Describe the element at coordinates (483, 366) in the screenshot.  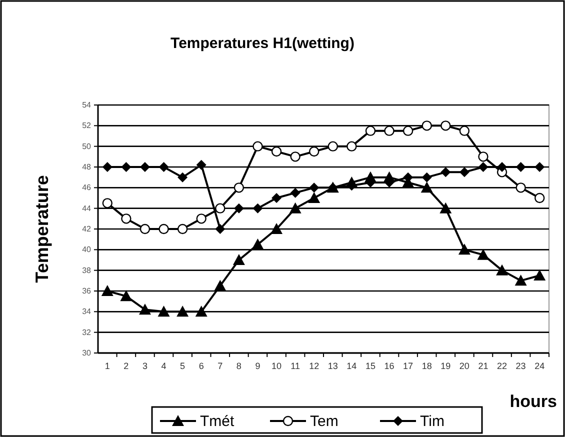
I see `x-tick-label: 21` at that location.